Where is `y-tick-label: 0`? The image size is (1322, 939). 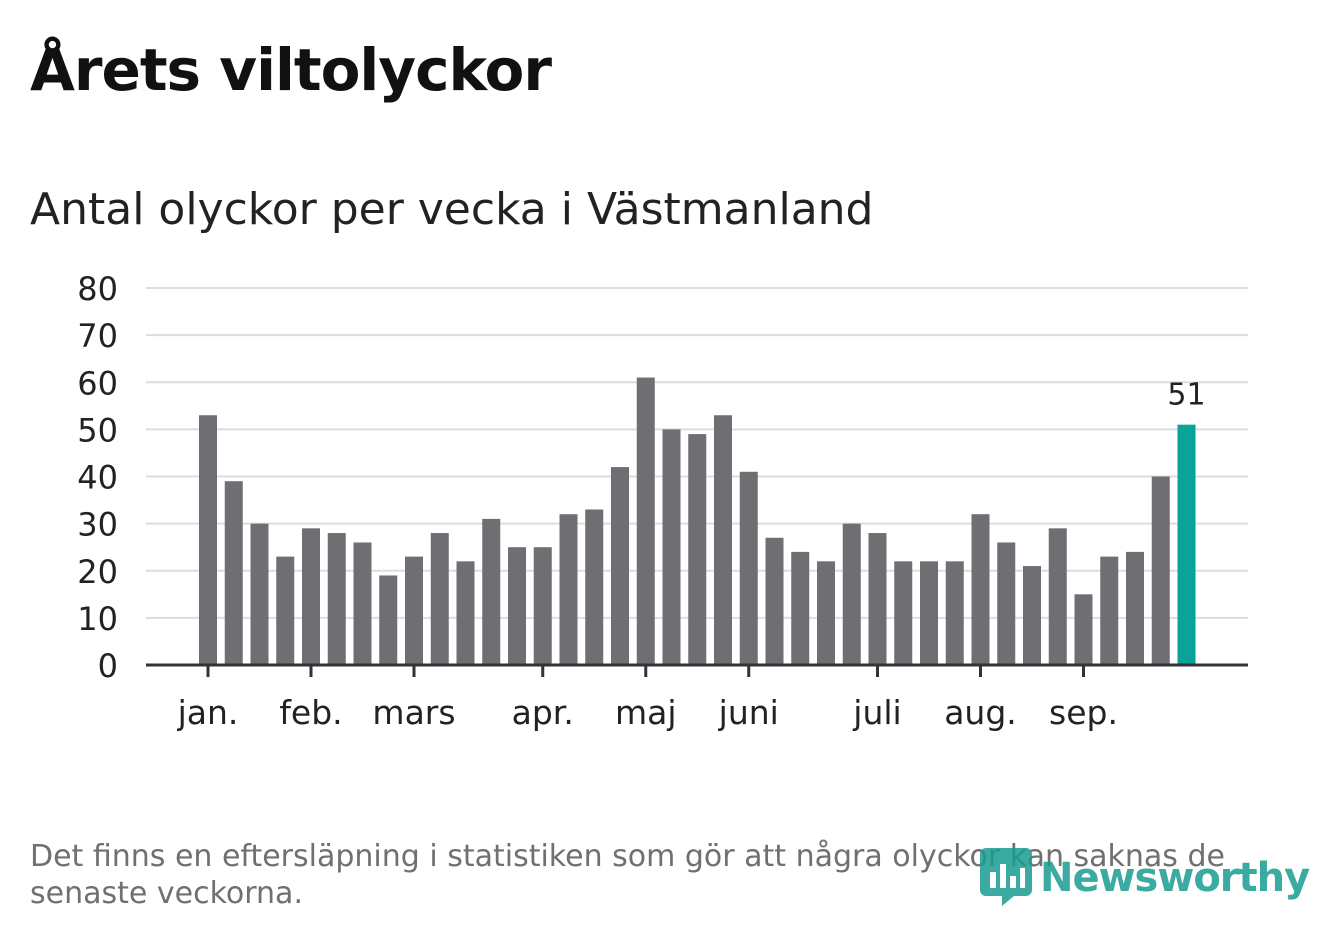 y-tick-label: 0 is located at coordinates (108, 666).